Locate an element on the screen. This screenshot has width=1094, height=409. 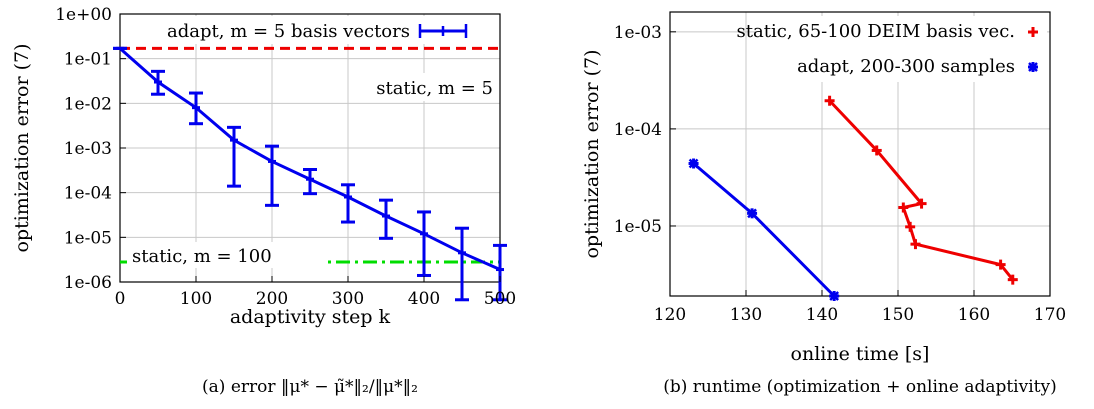
b-series-1-line is located at coordinates (764, 230).